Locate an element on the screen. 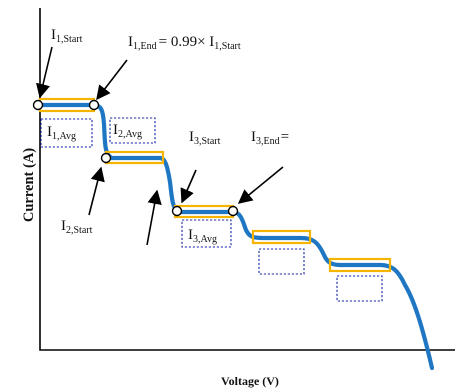 This screenshot has width=459, height=391. label-i3-avg: I3,Avg is located at coordinates (202, 236).